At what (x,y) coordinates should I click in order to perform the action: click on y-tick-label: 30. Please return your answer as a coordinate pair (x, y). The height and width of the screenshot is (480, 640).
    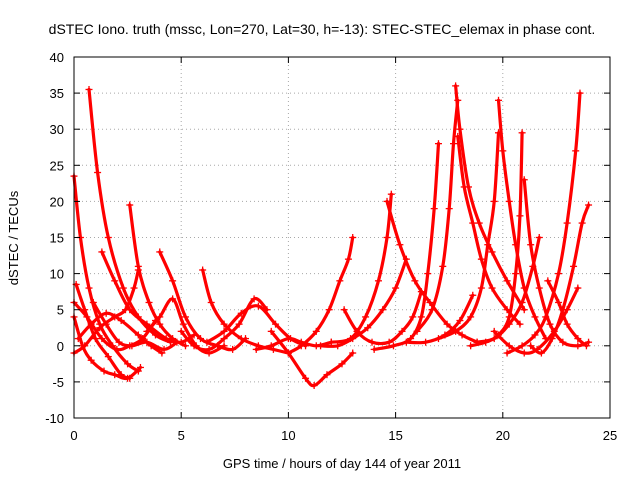
    Looking at the image, I should click on (57, 129).